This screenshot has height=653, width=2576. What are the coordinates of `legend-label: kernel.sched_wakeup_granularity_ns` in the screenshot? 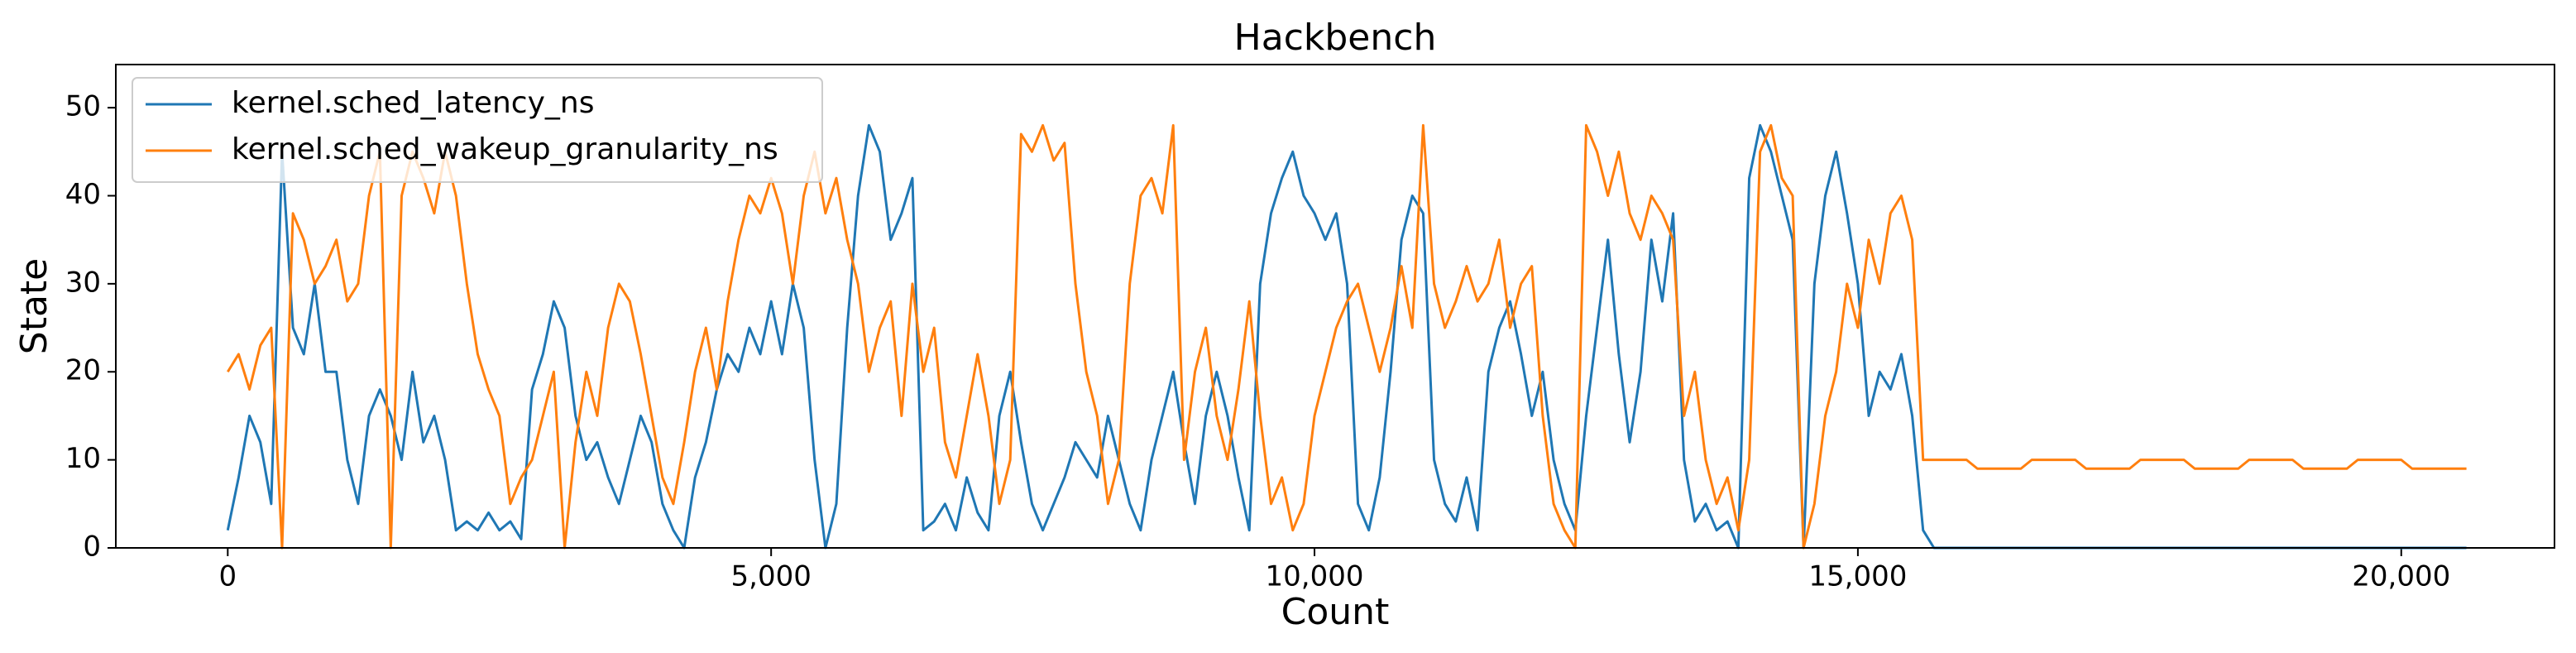 It's located at (505, 149).